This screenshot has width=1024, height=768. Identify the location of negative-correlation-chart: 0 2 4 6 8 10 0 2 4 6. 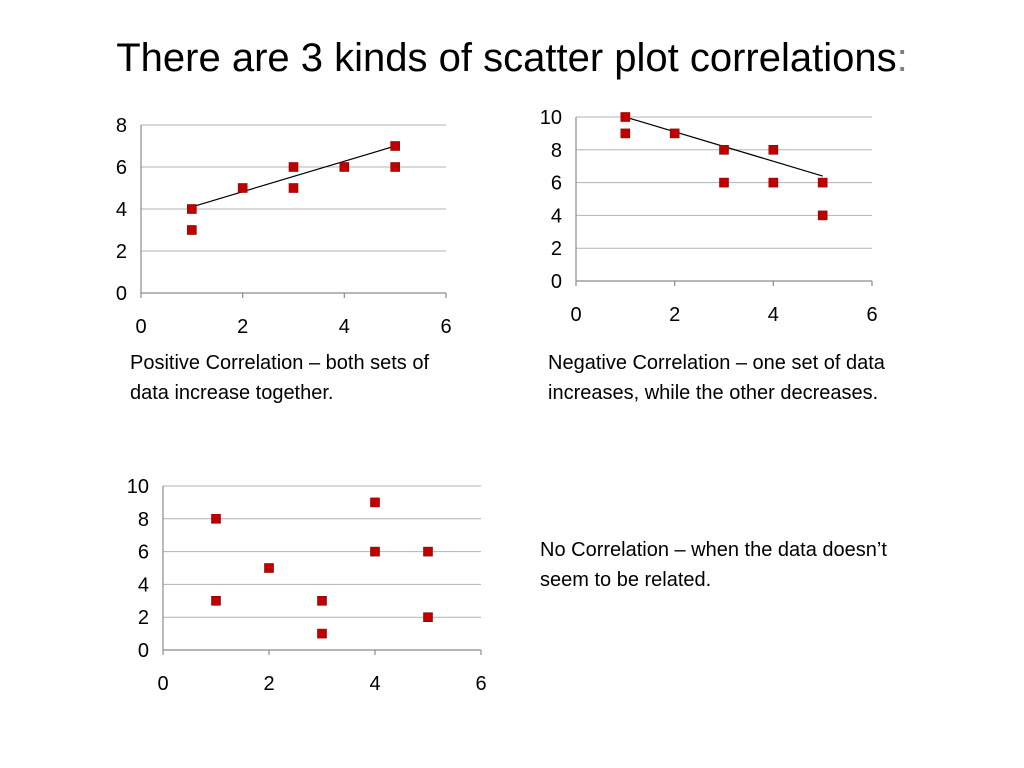
(709, 216).